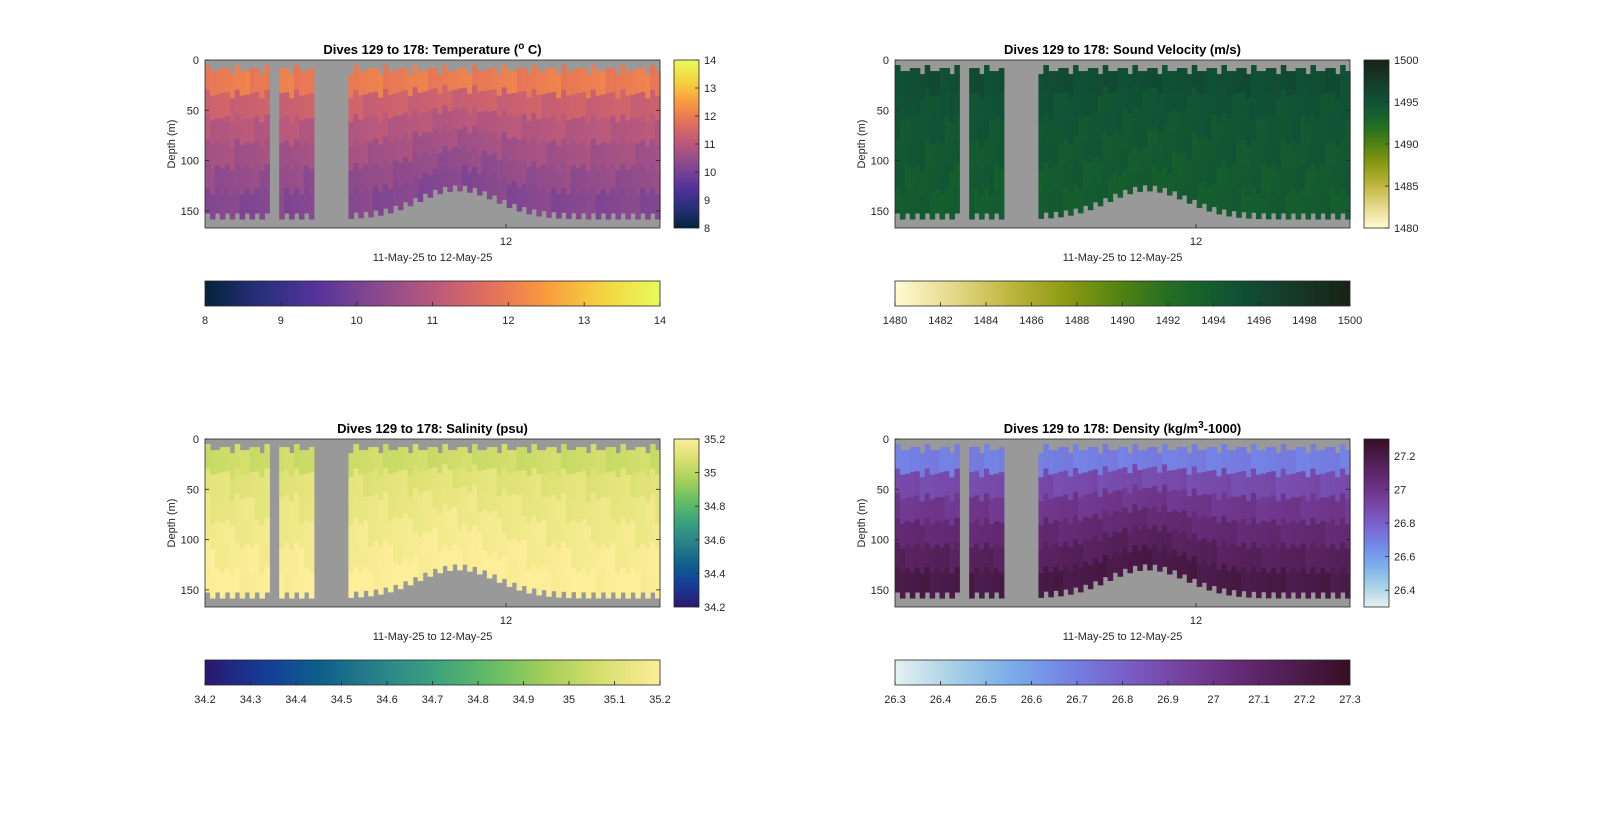 The height and width of the screenshot is (815, 1600). Describe the element at coordinates (172, 523) in the screenshot. I see `y-axis-label: Depth (m)` at that location.